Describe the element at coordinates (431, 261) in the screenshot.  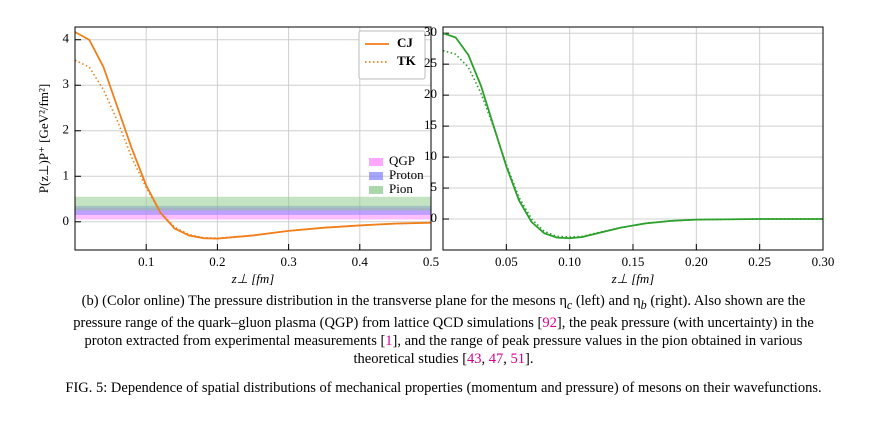
I see `x-tick-label: 0.5` at that location.